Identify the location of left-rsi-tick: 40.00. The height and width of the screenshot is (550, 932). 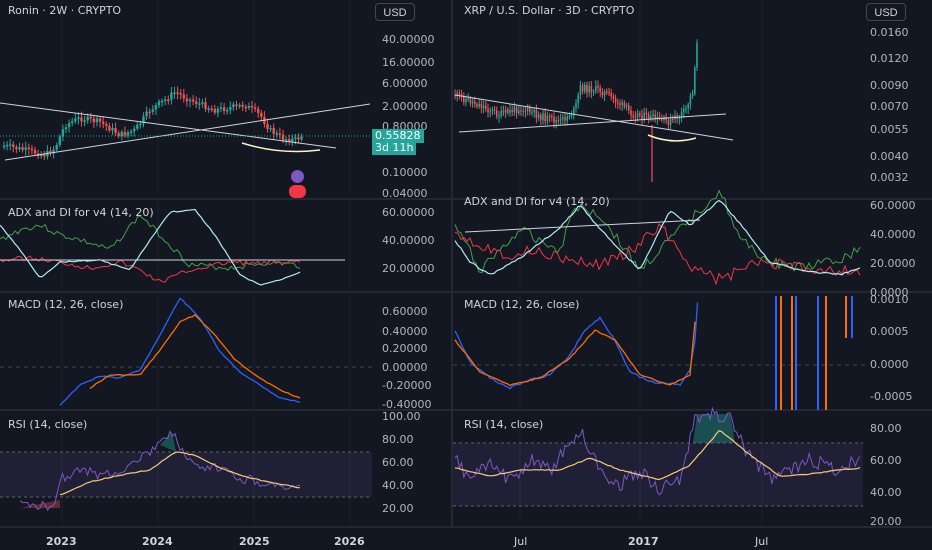
(398, 485).